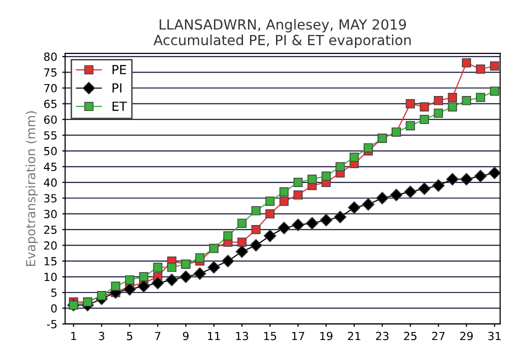  What do you see at coordinates (50, 198) in the screenshot?
I see `y-tick-label: 35` at bounding box center [50, 198].